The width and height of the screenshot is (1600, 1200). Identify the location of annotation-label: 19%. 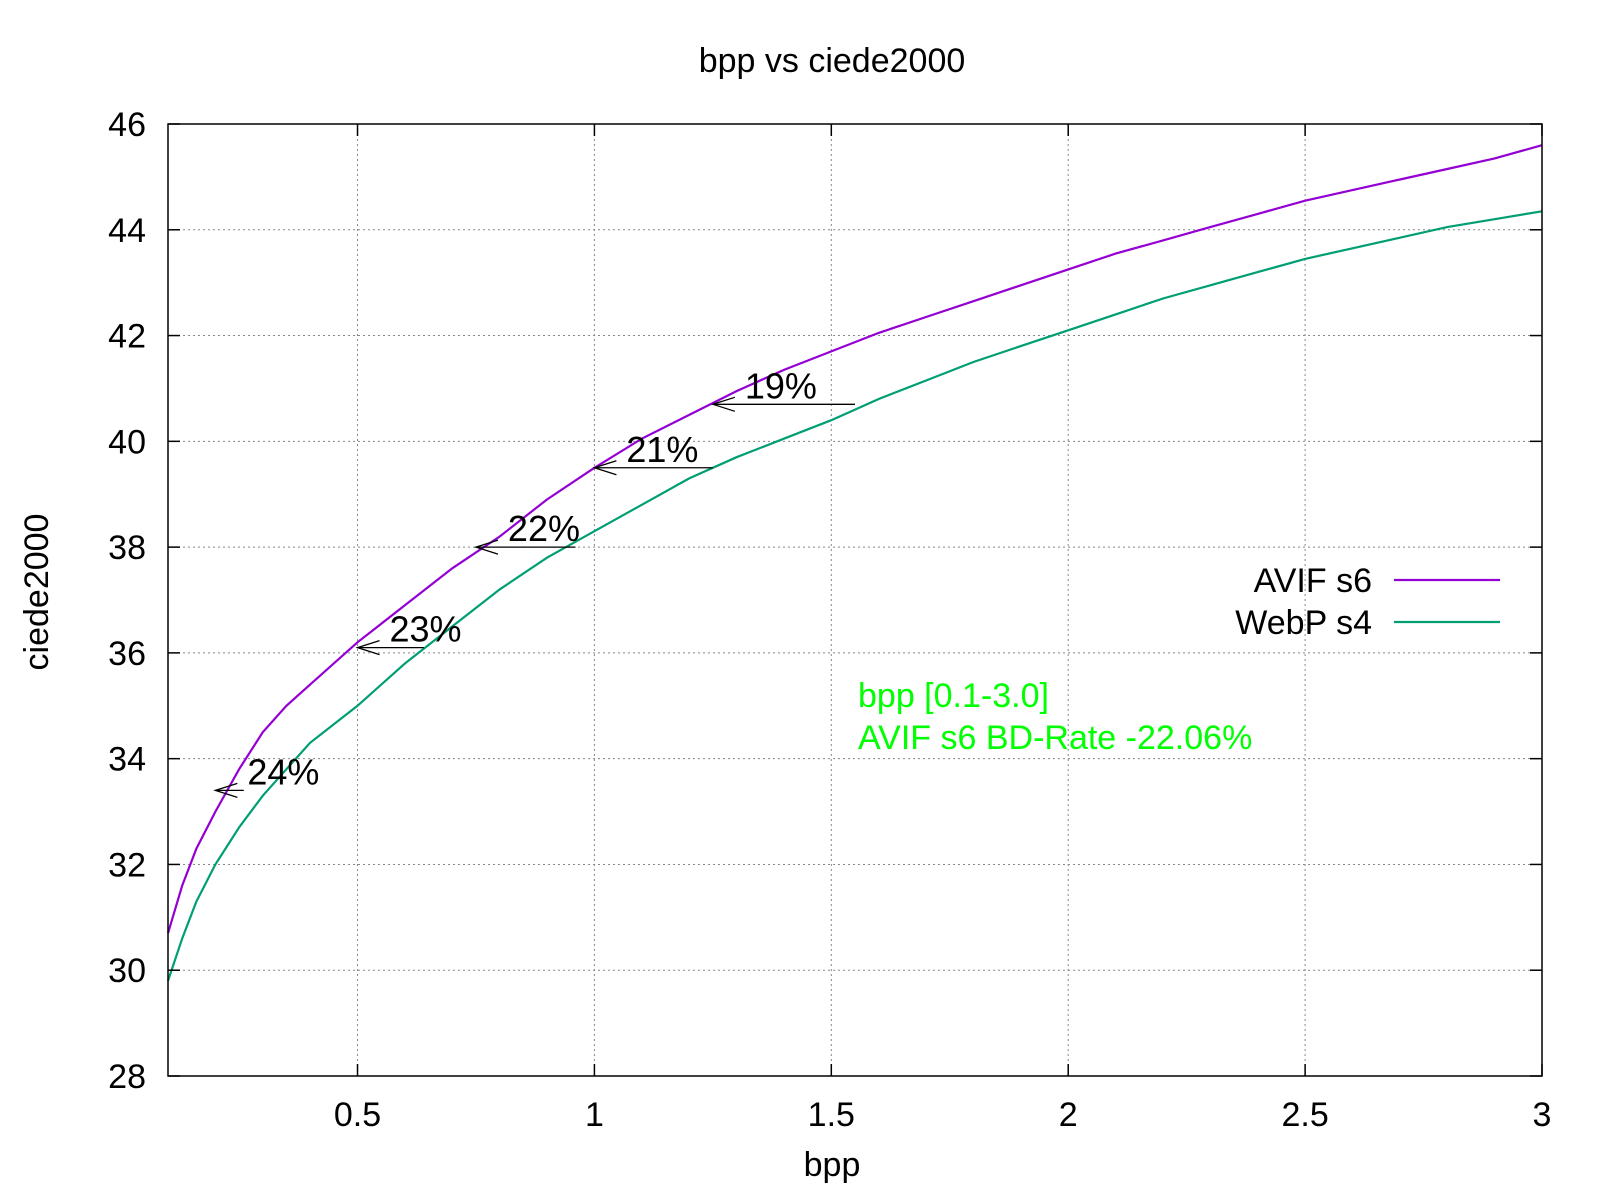
(781, 385).